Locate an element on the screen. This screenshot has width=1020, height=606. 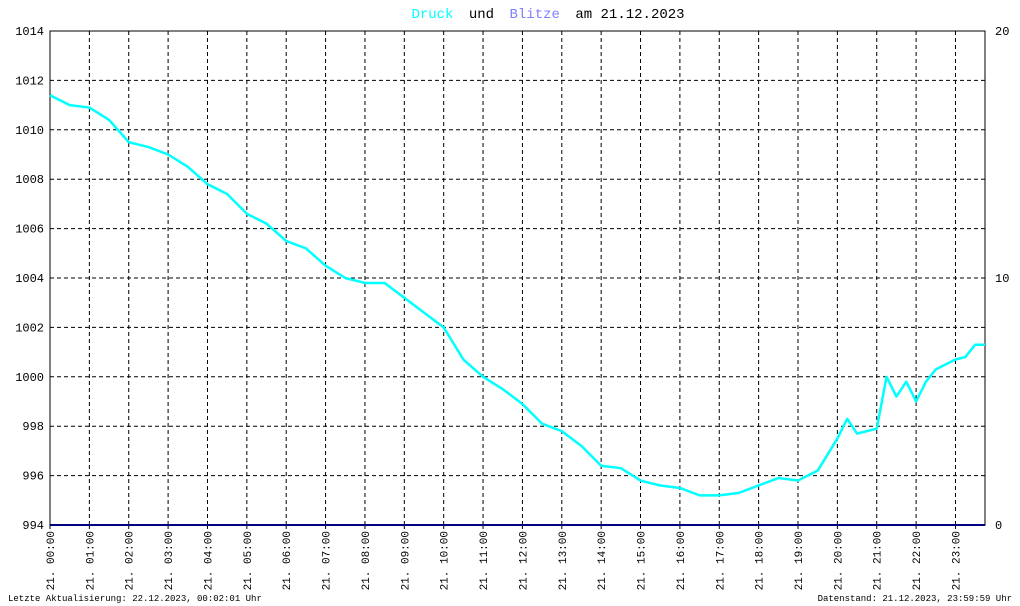
x-tick-label: 21. 10:00 is located at coordinates (446, 560).